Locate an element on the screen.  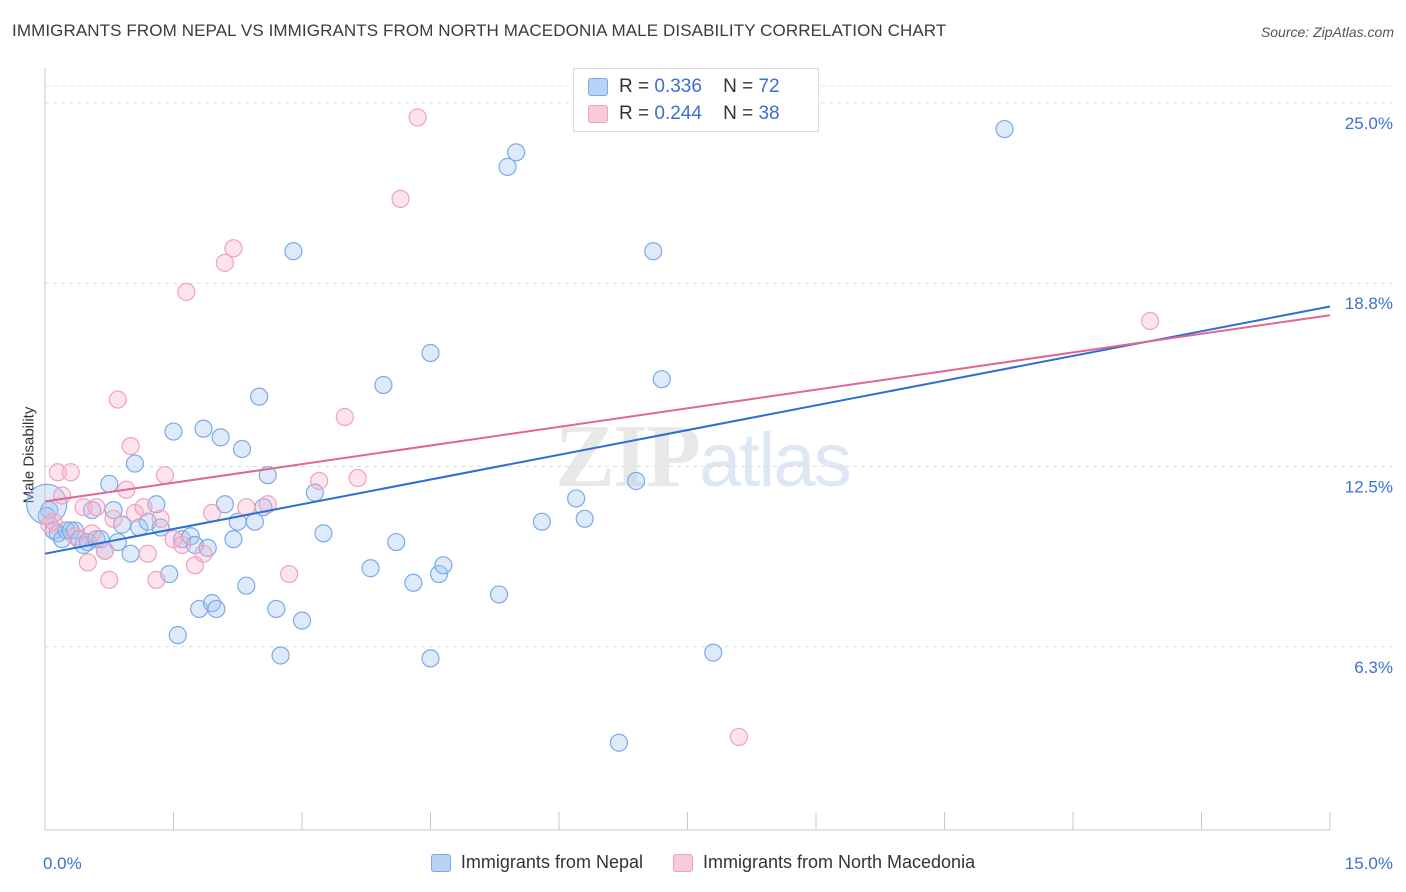
n-value-macedonia: 38 is located at coordinates (769, 113).